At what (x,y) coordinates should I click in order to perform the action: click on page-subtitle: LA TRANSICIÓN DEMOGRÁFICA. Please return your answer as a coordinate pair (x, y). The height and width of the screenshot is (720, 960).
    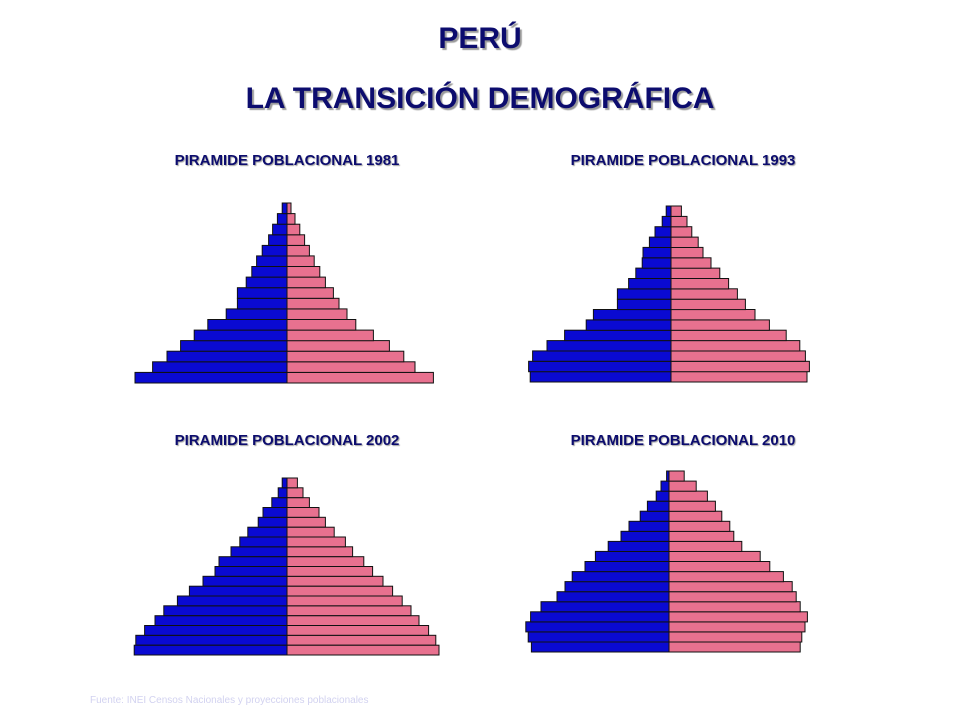
    Looking at the image, I should click on (480, 98).